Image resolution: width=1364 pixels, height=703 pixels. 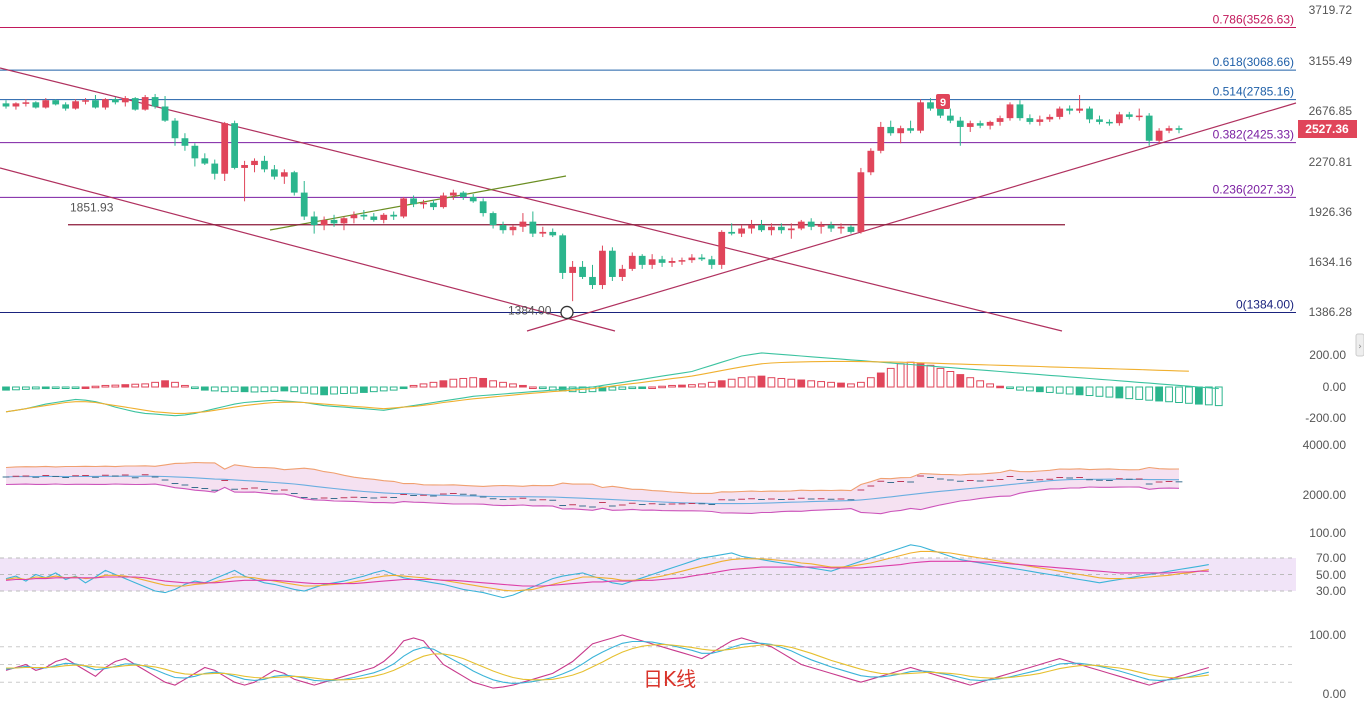 I want to click on signal-badge, so click(x=943, y=101).